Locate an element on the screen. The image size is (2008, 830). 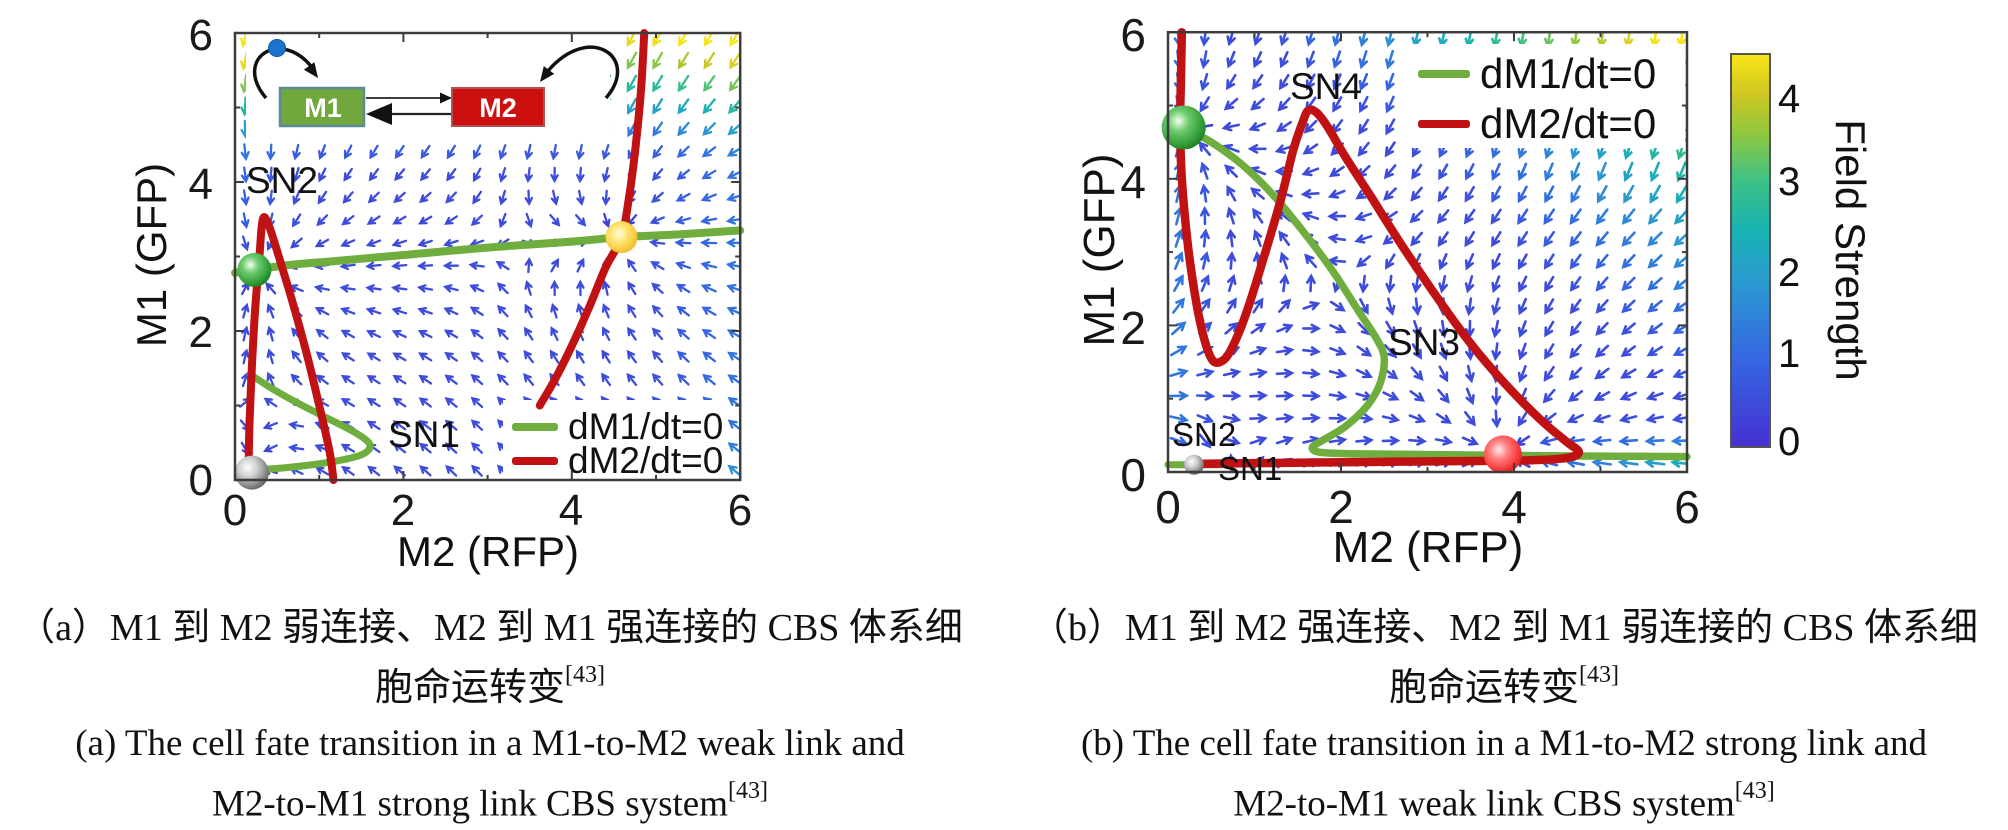
panel-a-ytick-0: 0 is located at coordinates (200, 480).